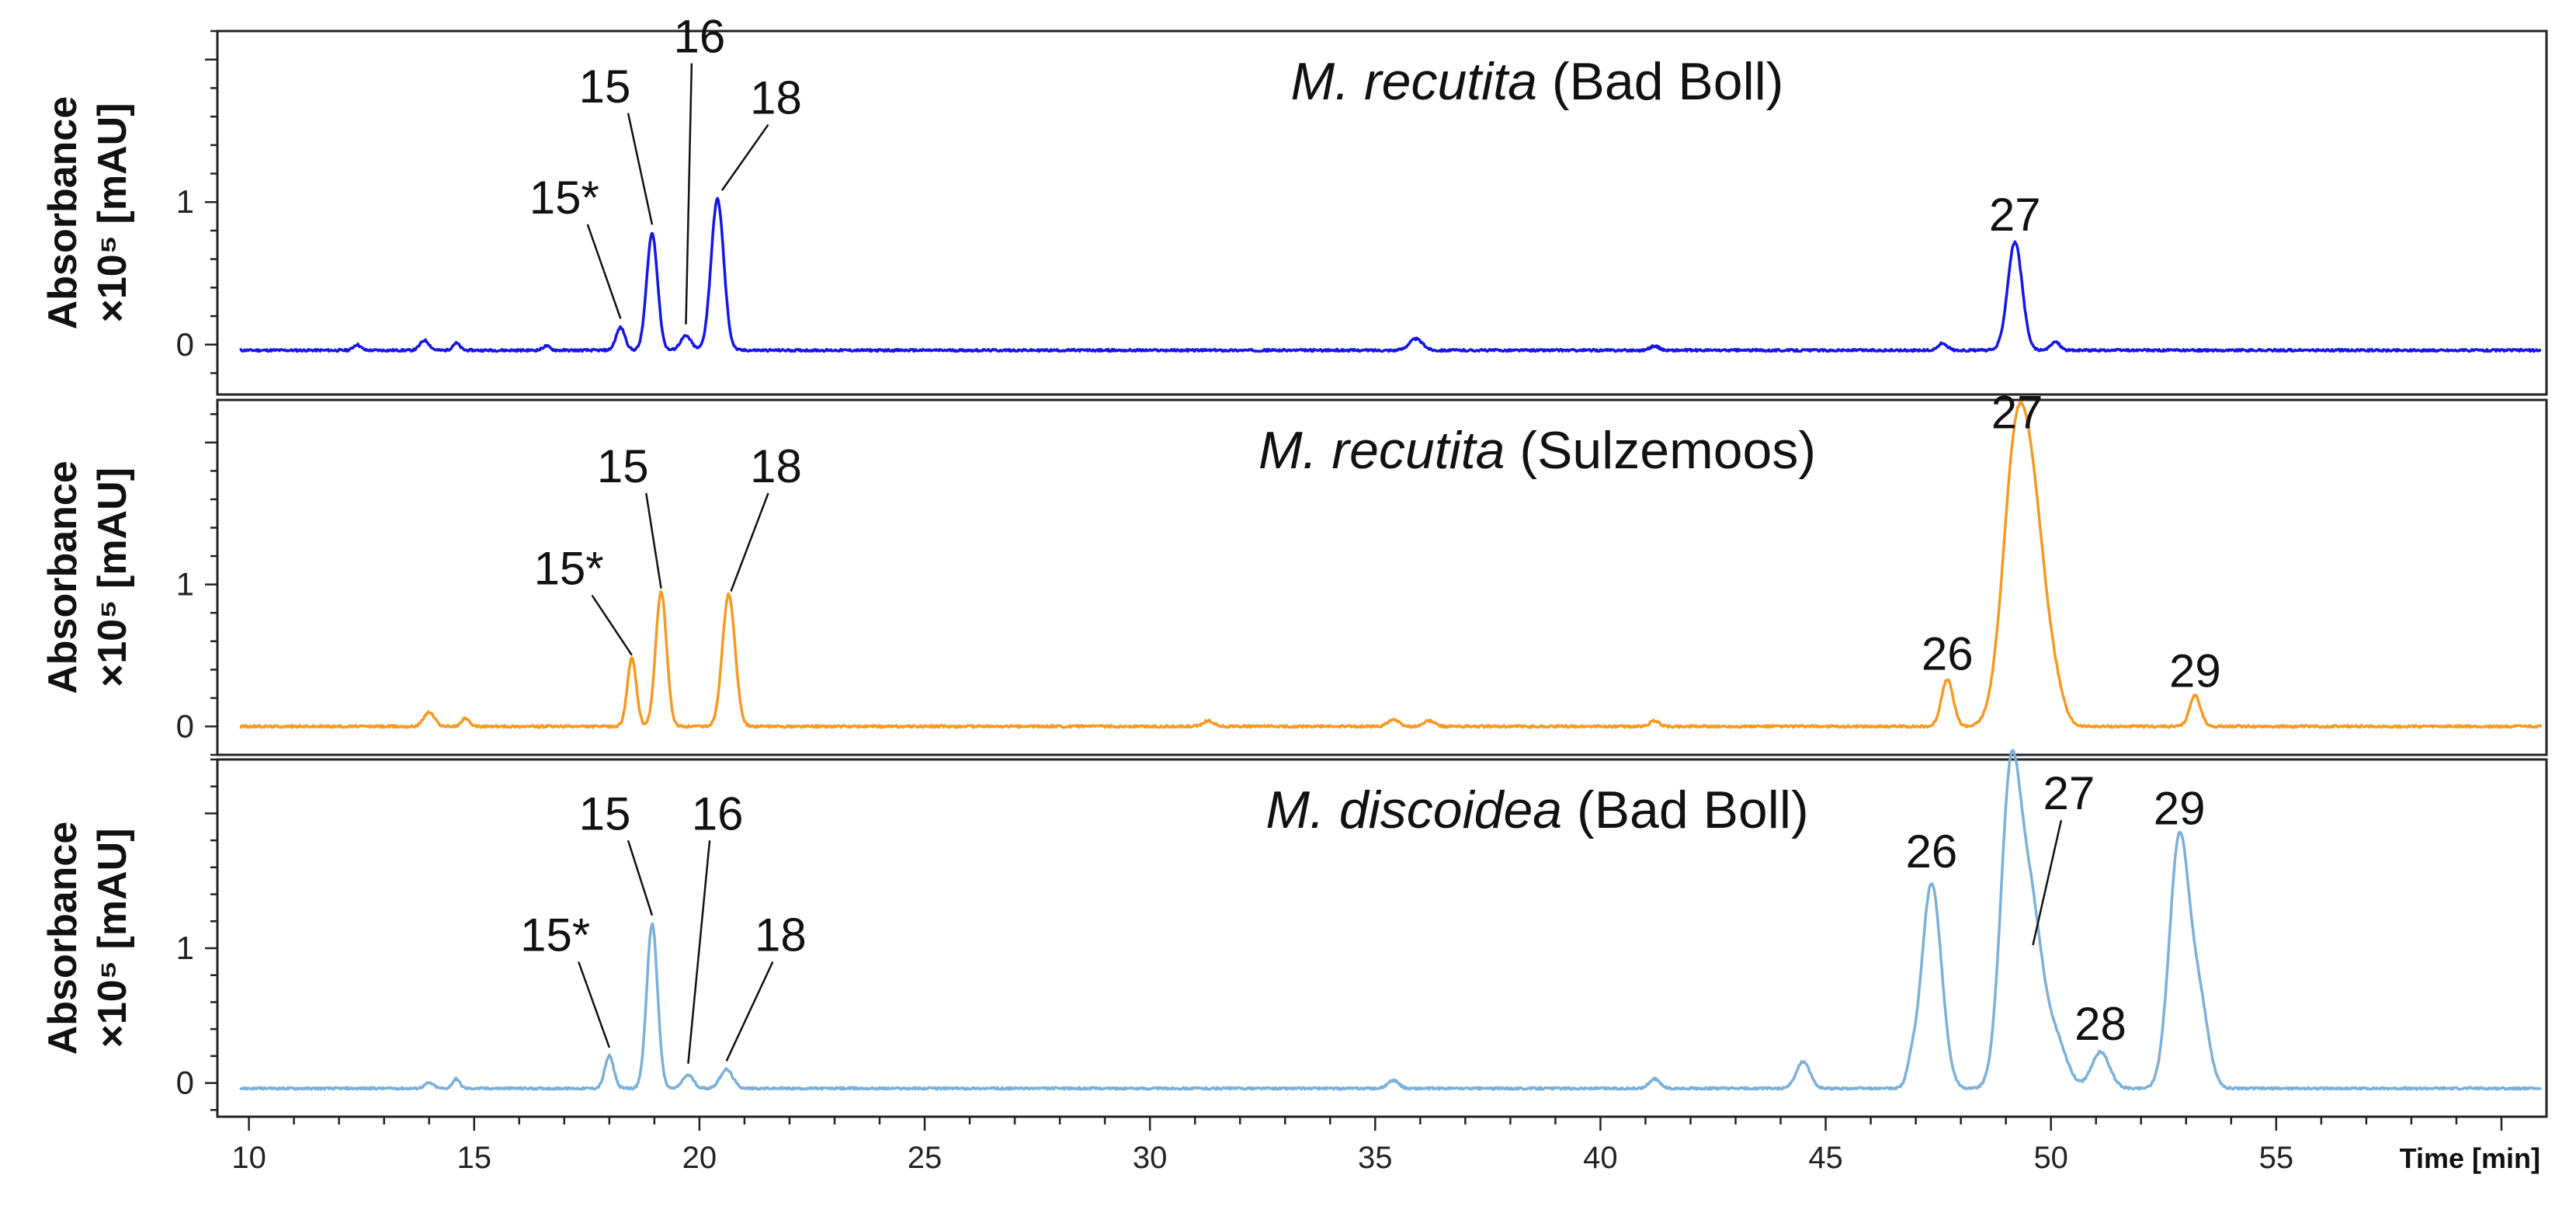  I want to click on x-tick-label: 20, so click(699, 1158).